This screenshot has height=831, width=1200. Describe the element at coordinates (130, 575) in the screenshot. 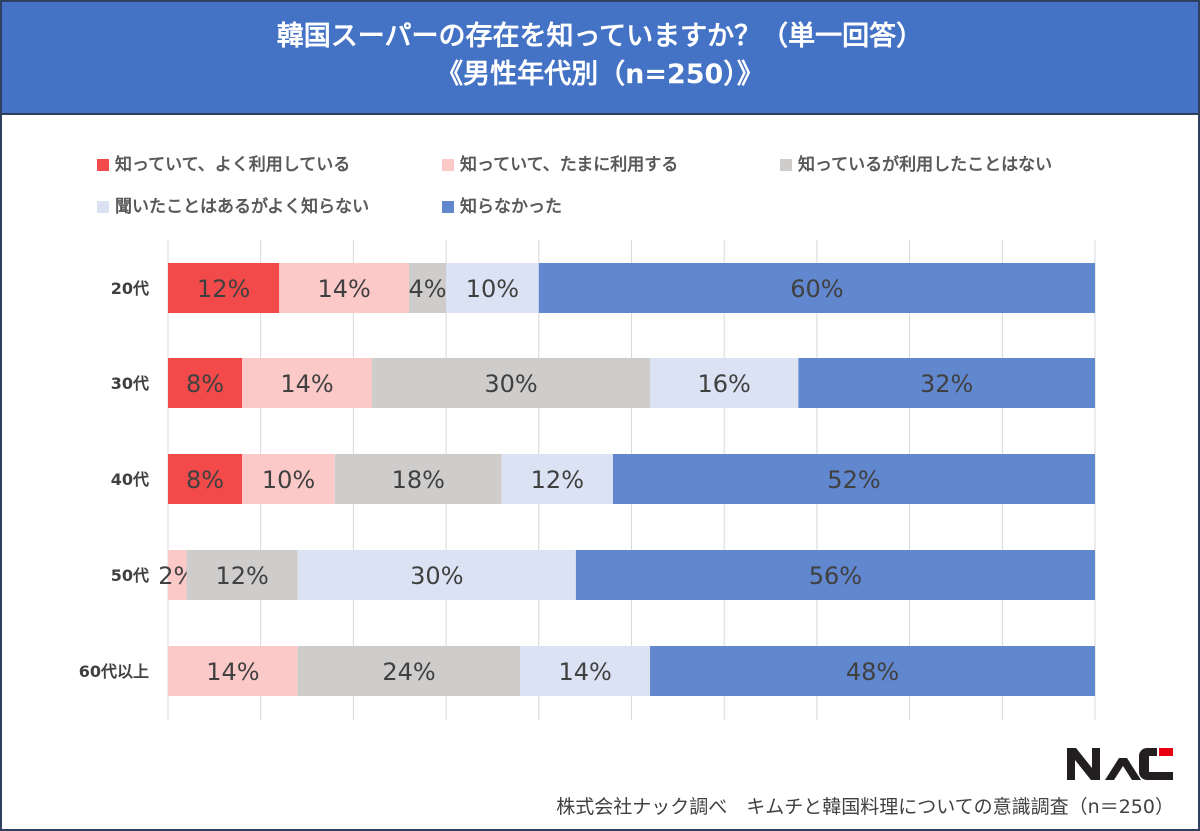

I see `category-label: 50代` at that location.